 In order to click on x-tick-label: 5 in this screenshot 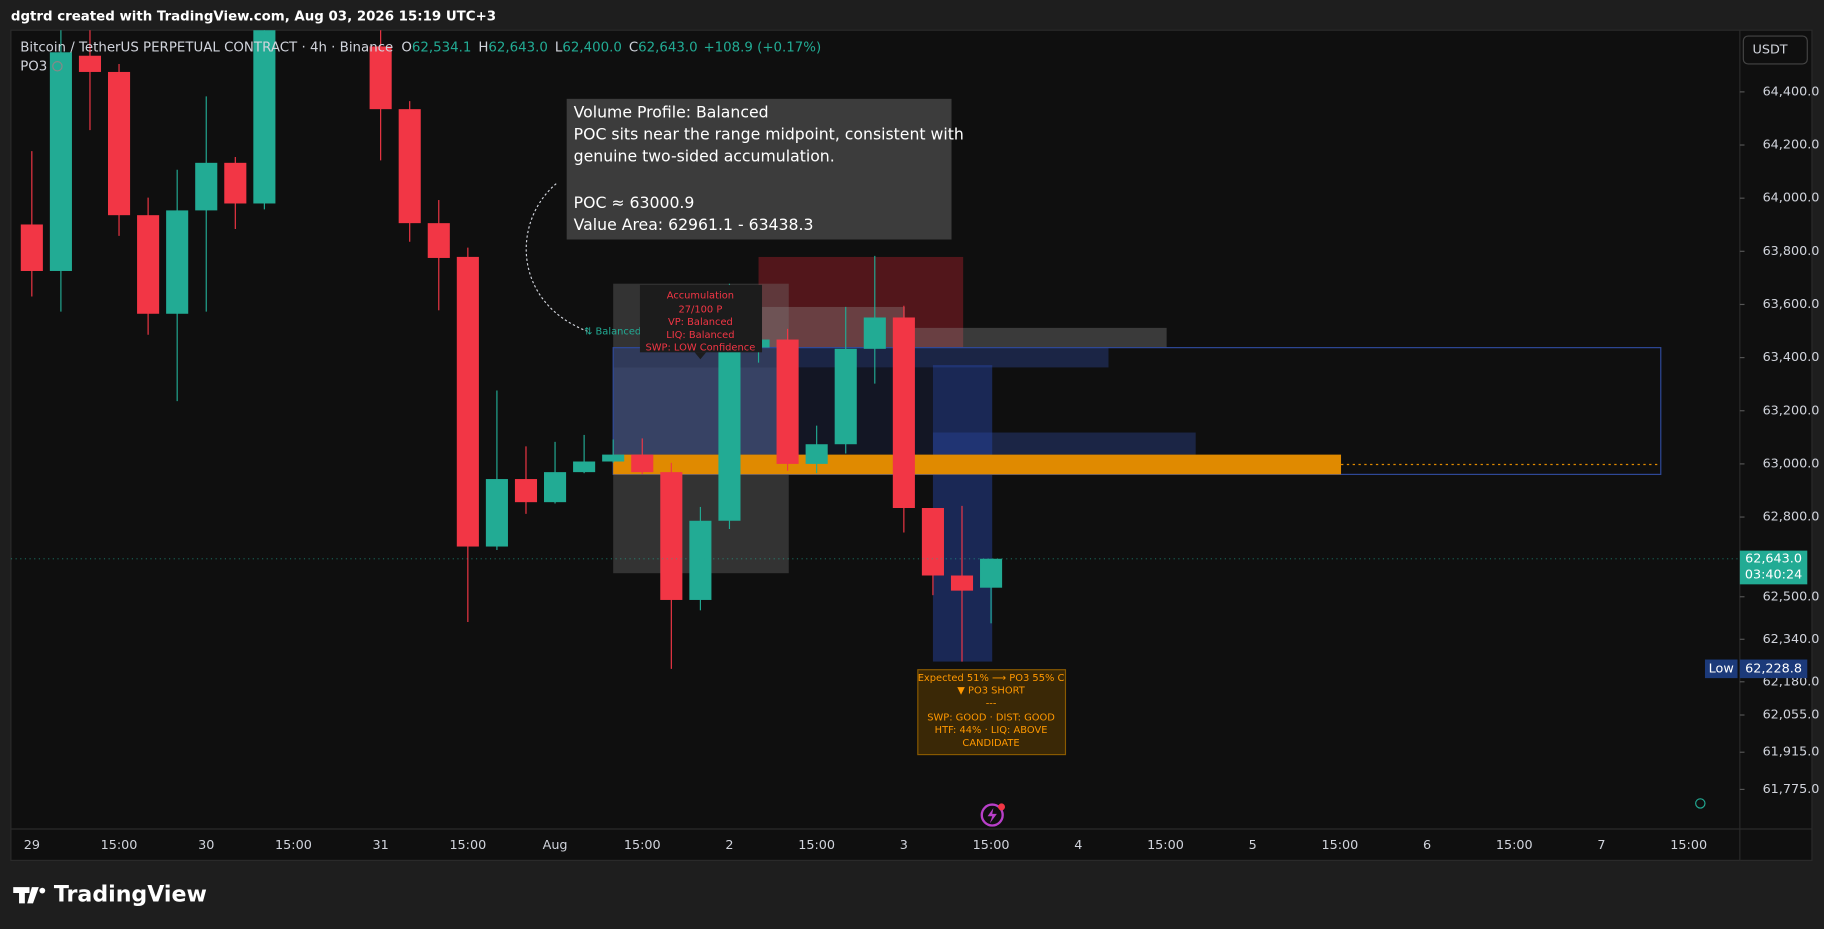, I will do `click(1253, 845)`.